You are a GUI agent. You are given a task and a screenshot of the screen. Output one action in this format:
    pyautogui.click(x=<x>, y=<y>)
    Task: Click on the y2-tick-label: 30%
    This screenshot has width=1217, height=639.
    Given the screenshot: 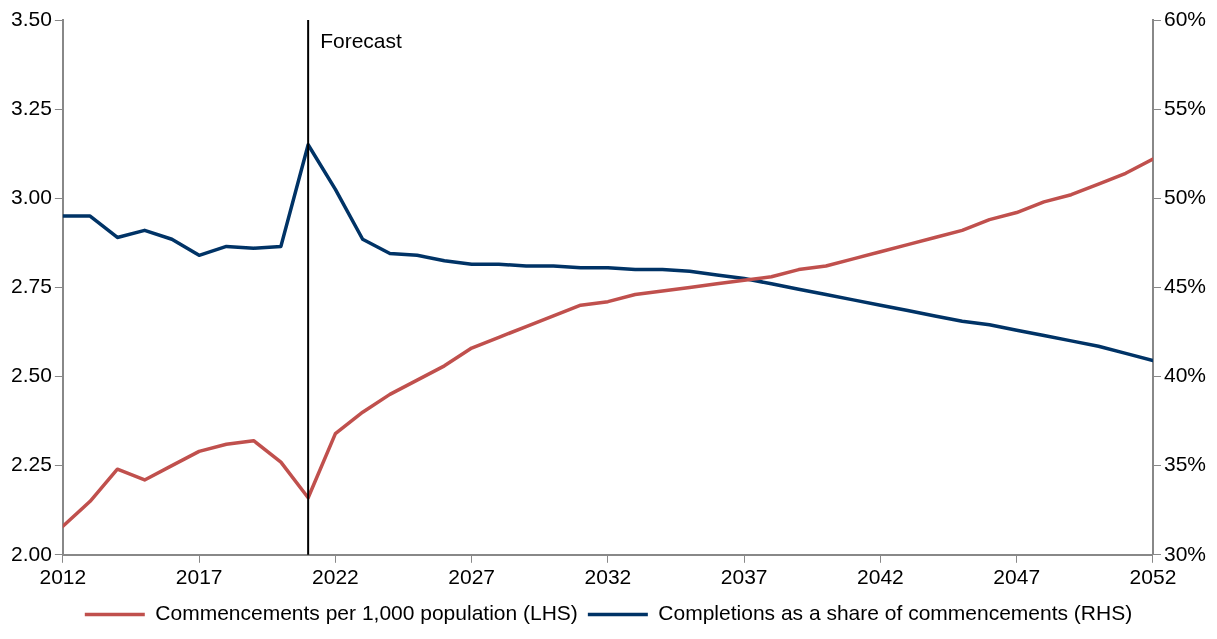 What is the action you would take?
    pyautogui.click(x=1184, y=553)
    